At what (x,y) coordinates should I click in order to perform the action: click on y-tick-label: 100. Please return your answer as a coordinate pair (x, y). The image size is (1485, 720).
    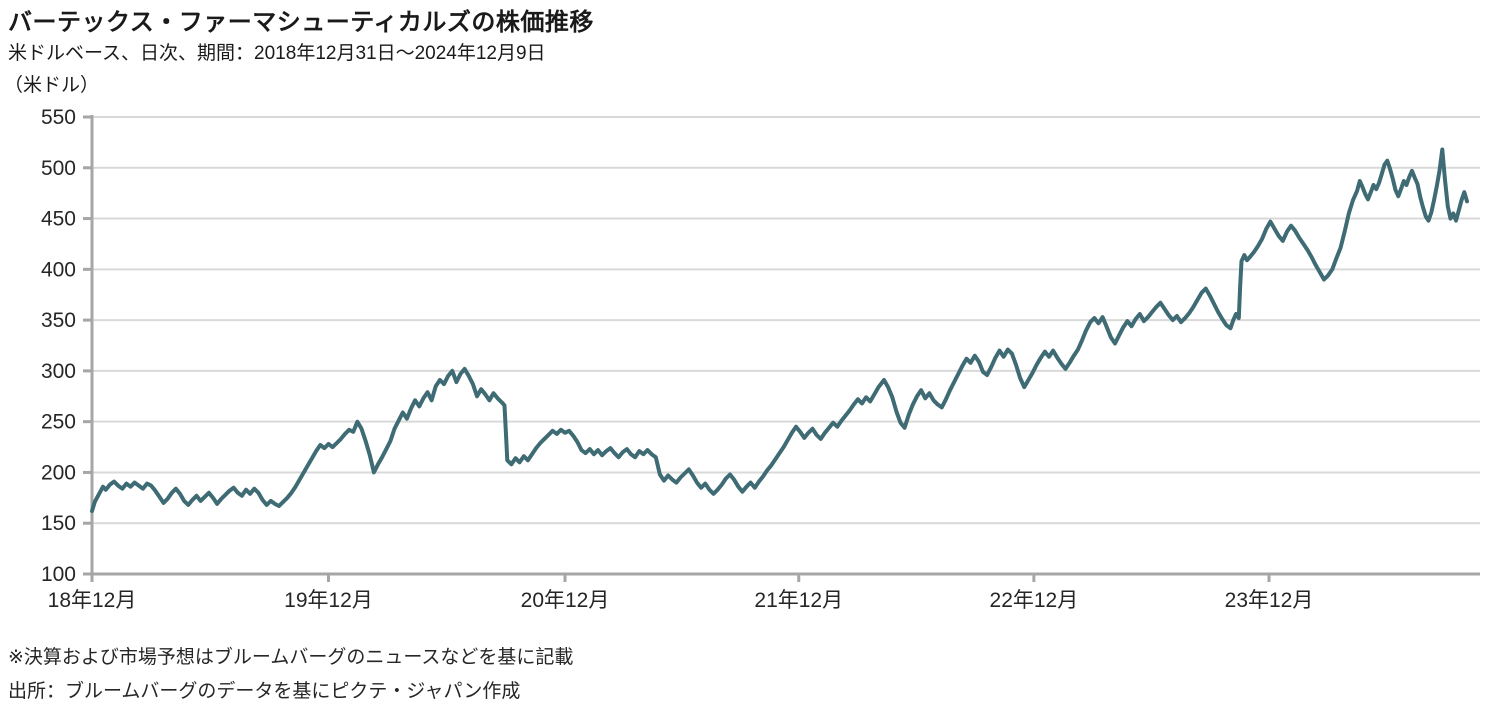
    Looking at the image, I should click on (58, 574).